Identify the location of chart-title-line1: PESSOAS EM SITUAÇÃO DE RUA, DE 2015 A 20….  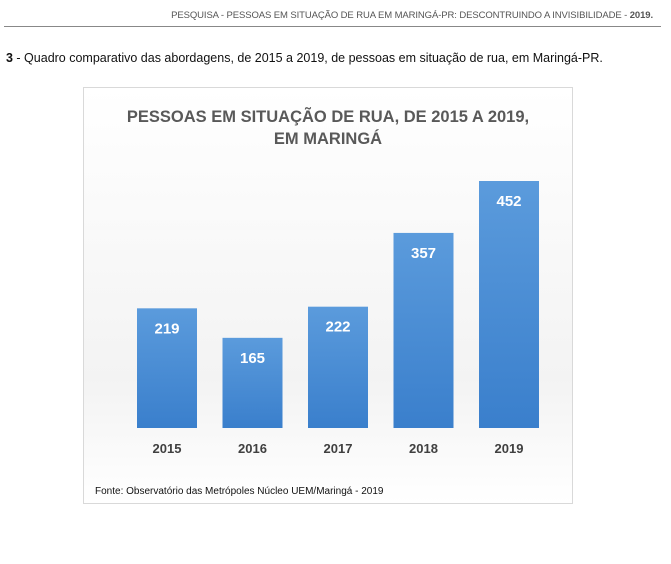
(328, 117).